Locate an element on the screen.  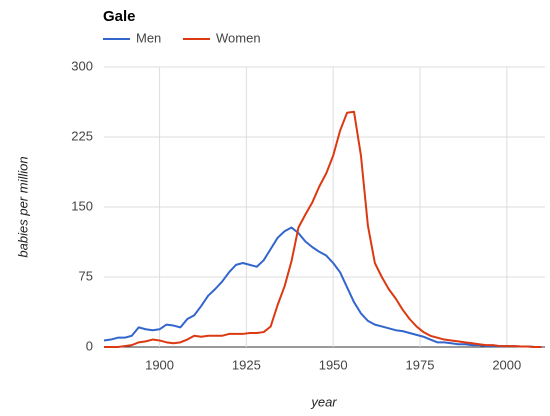
y-tick-label: 225 is located at coordinates (82, 135).